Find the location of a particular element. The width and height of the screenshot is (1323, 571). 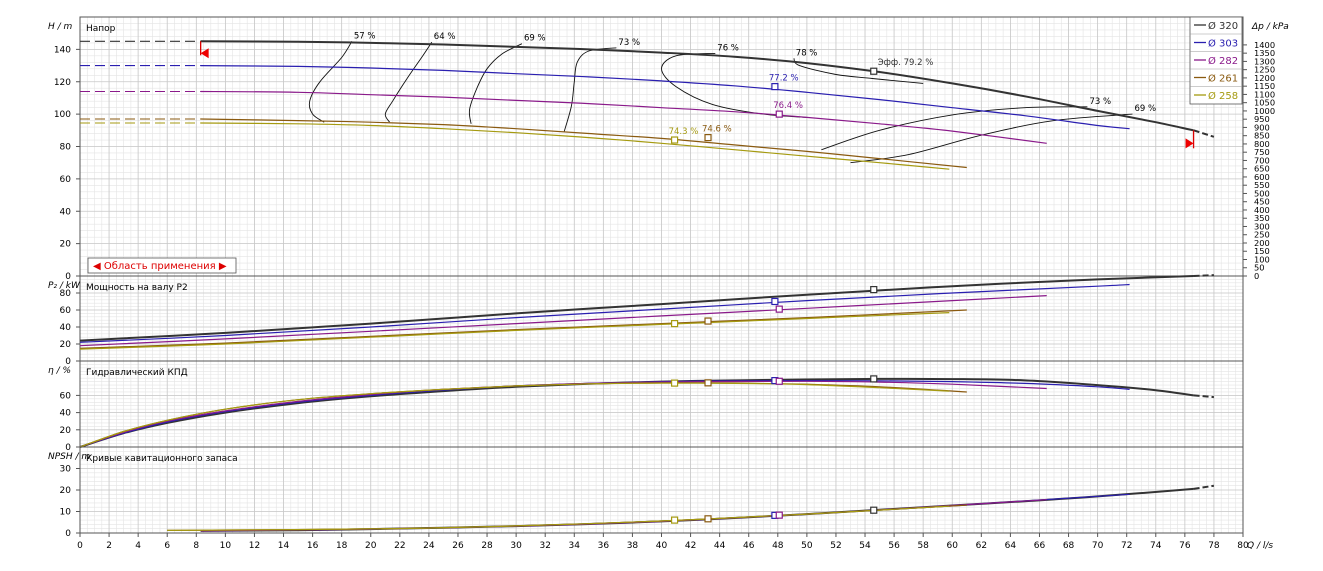

x-tick-label: 68 is located at coordinates (1069, 546).